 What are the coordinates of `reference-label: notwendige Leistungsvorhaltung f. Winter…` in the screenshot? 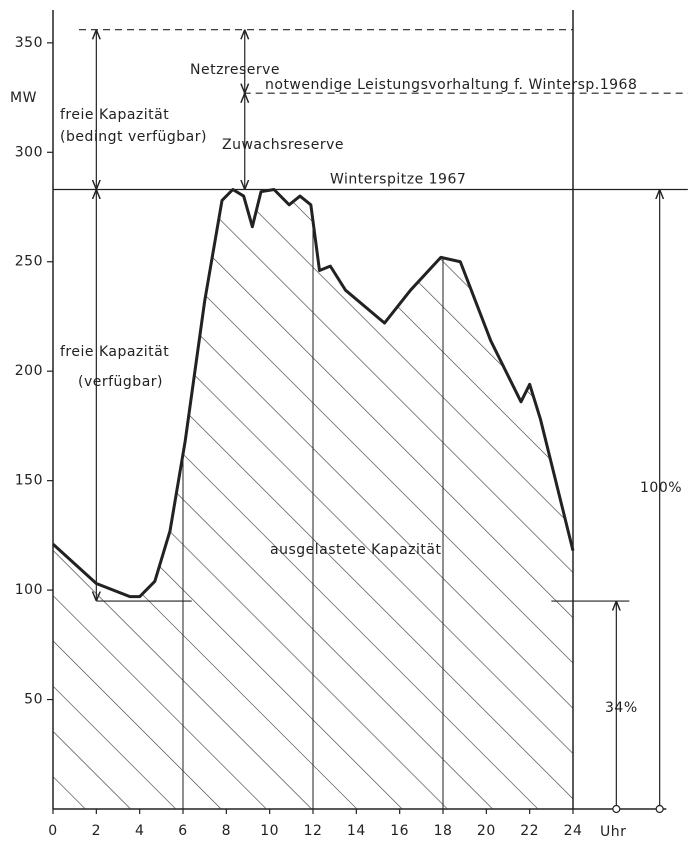 It's located at (451, 85).